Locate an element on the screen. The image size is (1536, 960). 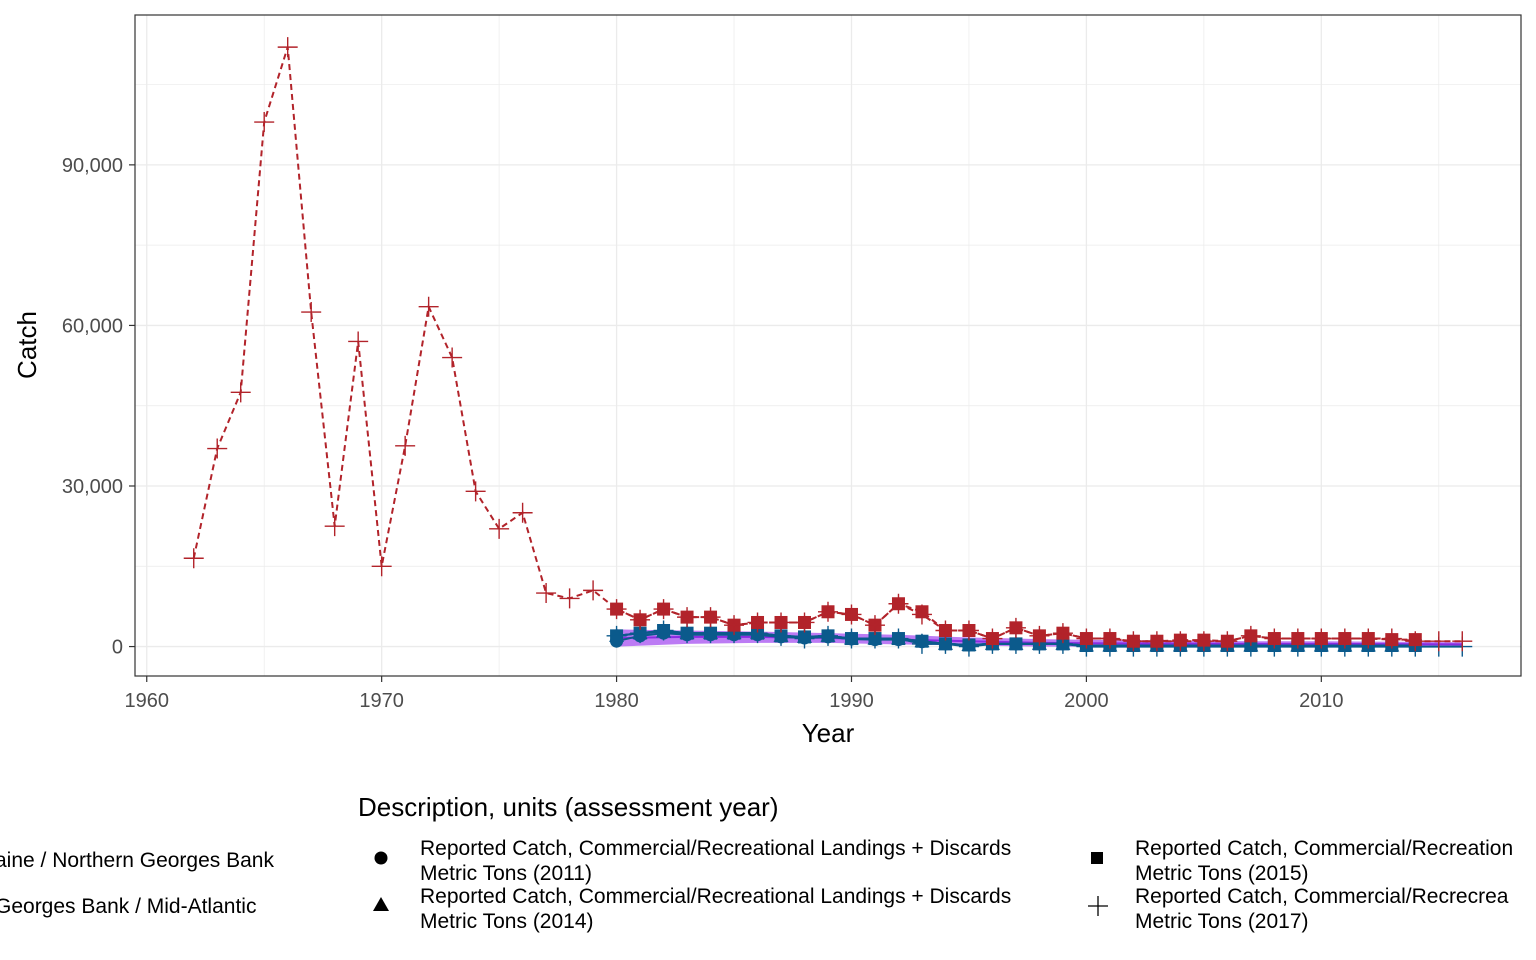
legend-shape-label-2015-line2: Metric Tons (2015) is located at coordinates (1222, 873).